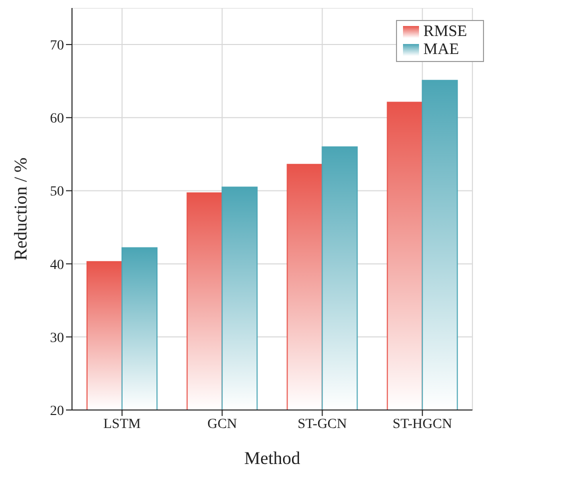 The width and height of the screenshot is (572, 484). What do you see at coordinates (272, 458) in the screenshot?
I see `x-axis-title: Method` at bounding box center [272, 458].